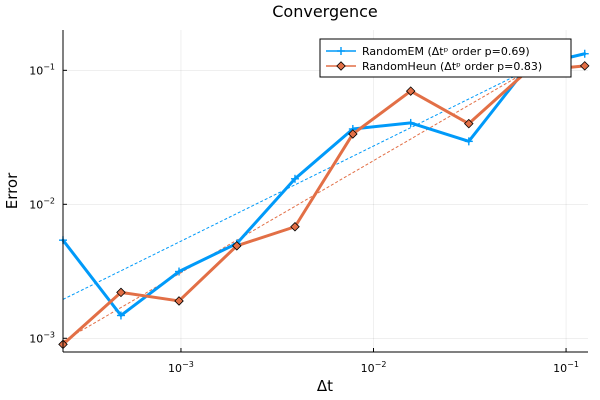 The image size is (600, 400). What do you see at coordinates (446, 51) in the screenshot?
I see `legend-label-0: RandomEM (Δtᵖ order p=0.69)` at bounding box center [446, 51].